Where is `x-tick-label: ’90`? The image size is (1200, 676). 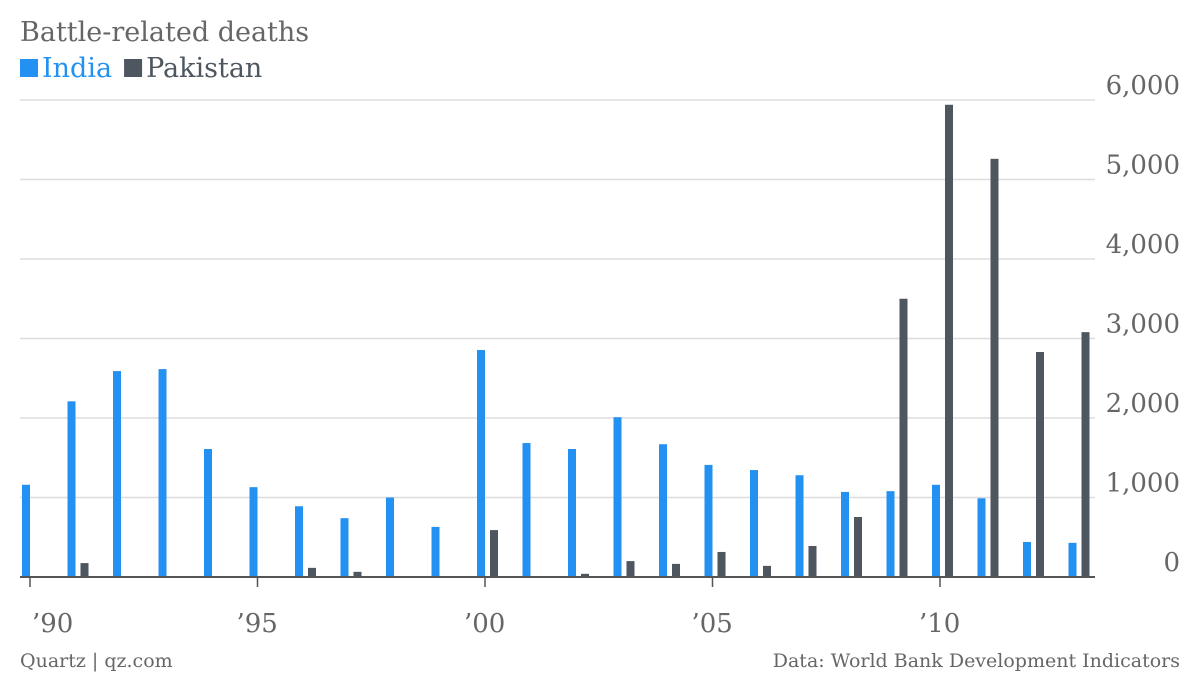 x-tick-label: ’90 is located at coordinates (52, 624).